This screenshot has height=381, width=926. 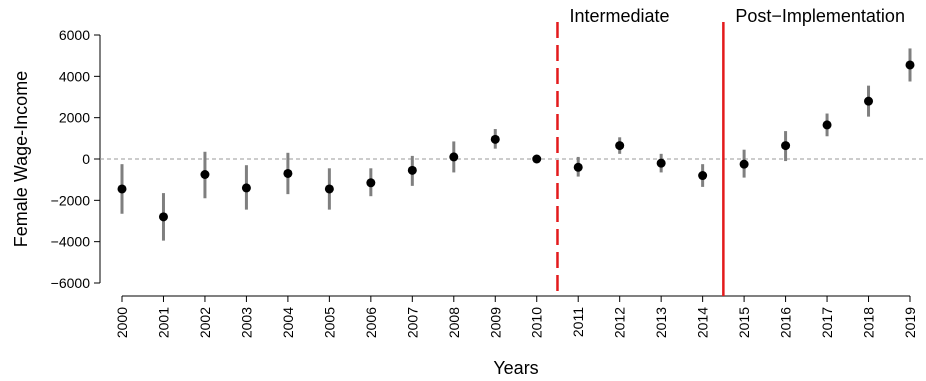 What do you see at coordinates (537, 159) in the screenshot?
I see `point-estimate-2010` at bounding box center [537, 159].